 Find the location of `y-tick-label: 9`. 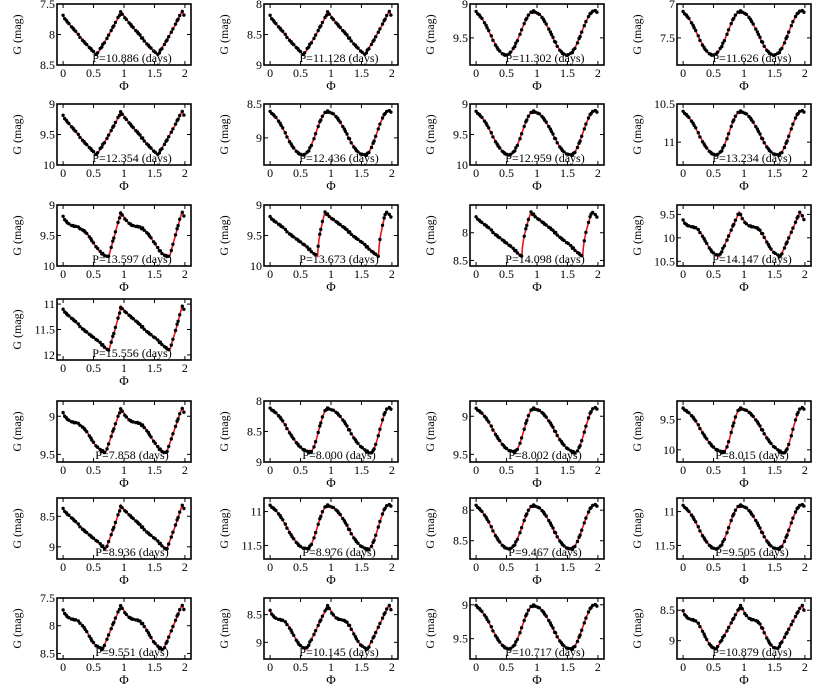

y-tick-label: 9 is located at coordinates (465, 416).